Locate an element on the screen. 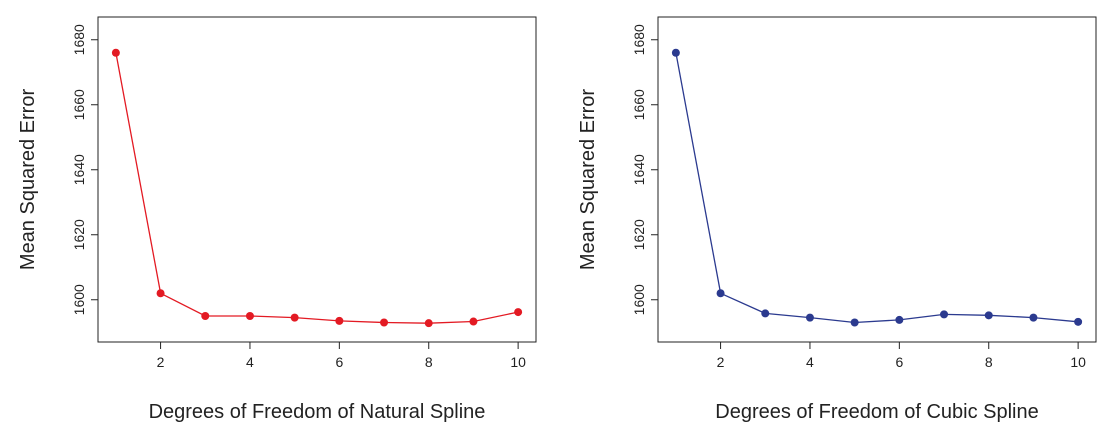 The width and height of the screenshot is (1102, 439). x-axis-label: Degrees of Freedom of Cubic Spline is located at coordinates (877, 412).